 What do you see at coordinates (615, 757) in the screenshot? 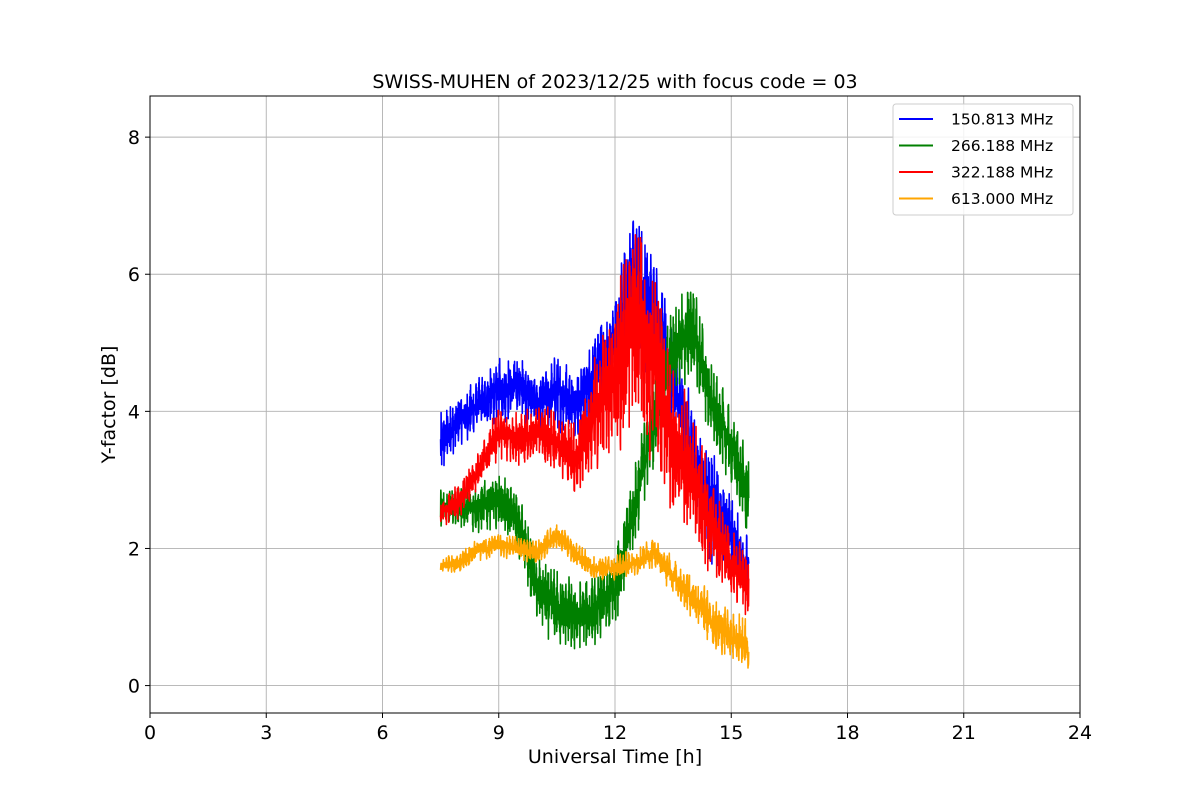
I see `x-axis-title: Universal Time [h]` at bounding box center [615, 757].